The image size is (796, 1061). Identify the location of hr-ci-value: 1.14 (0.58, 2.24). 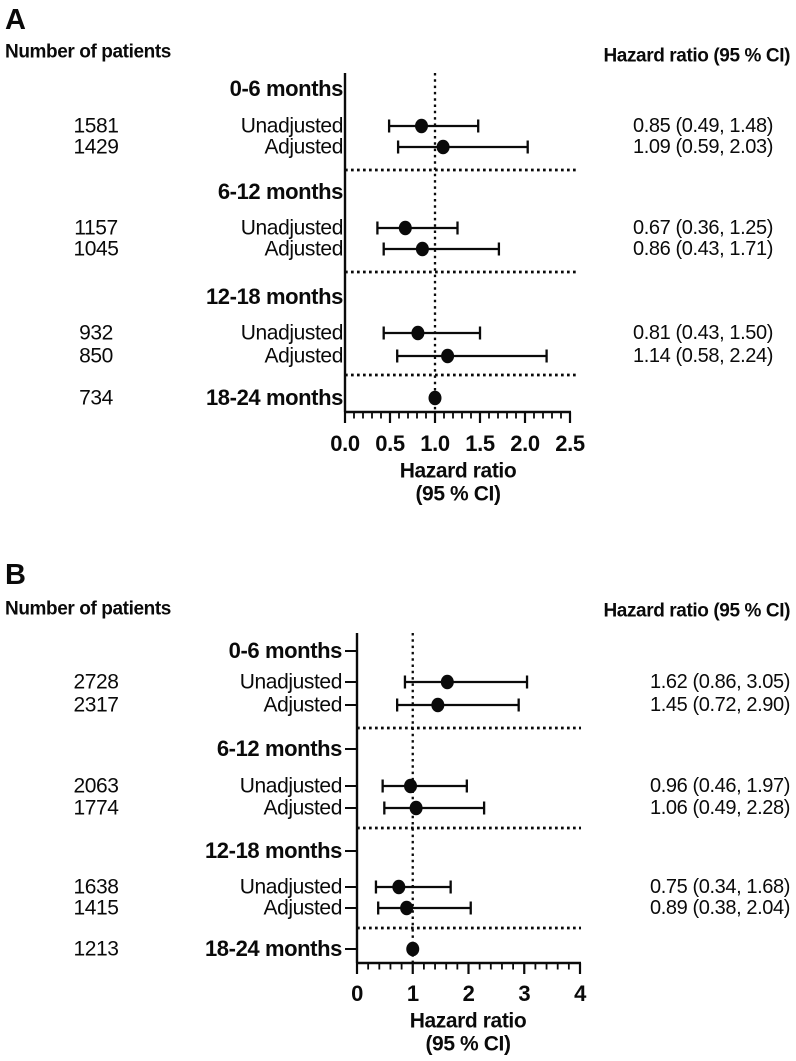
(703, 356).